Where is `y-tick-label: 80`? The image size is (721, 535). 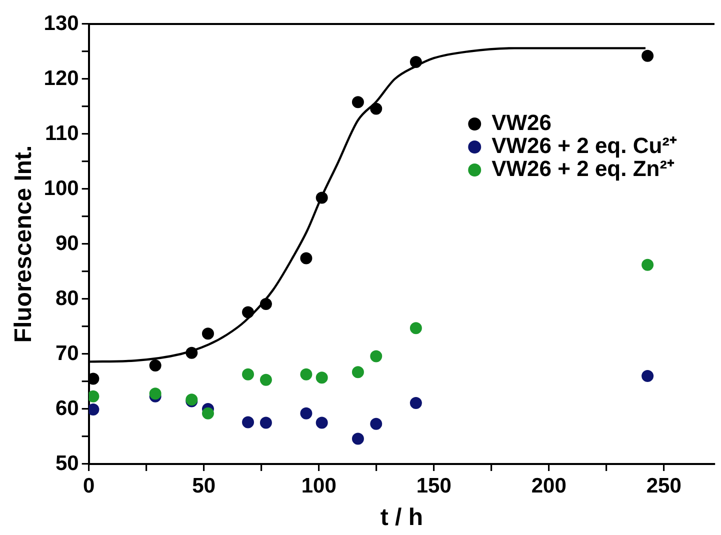 y-tick-label: 80 is located at coordinates (67, 298).